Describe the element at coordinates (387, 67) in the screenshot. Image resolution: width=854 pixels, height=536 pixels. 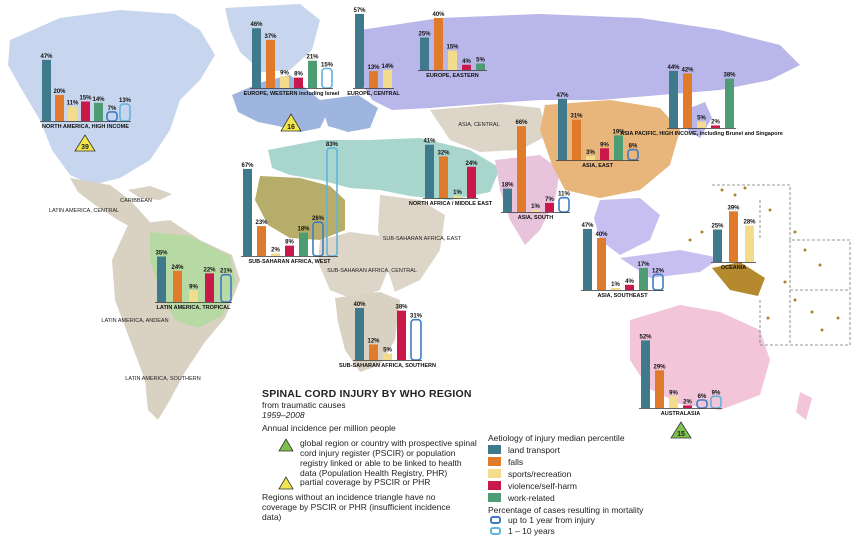
I see `bar-value-label: 14%` at that location.